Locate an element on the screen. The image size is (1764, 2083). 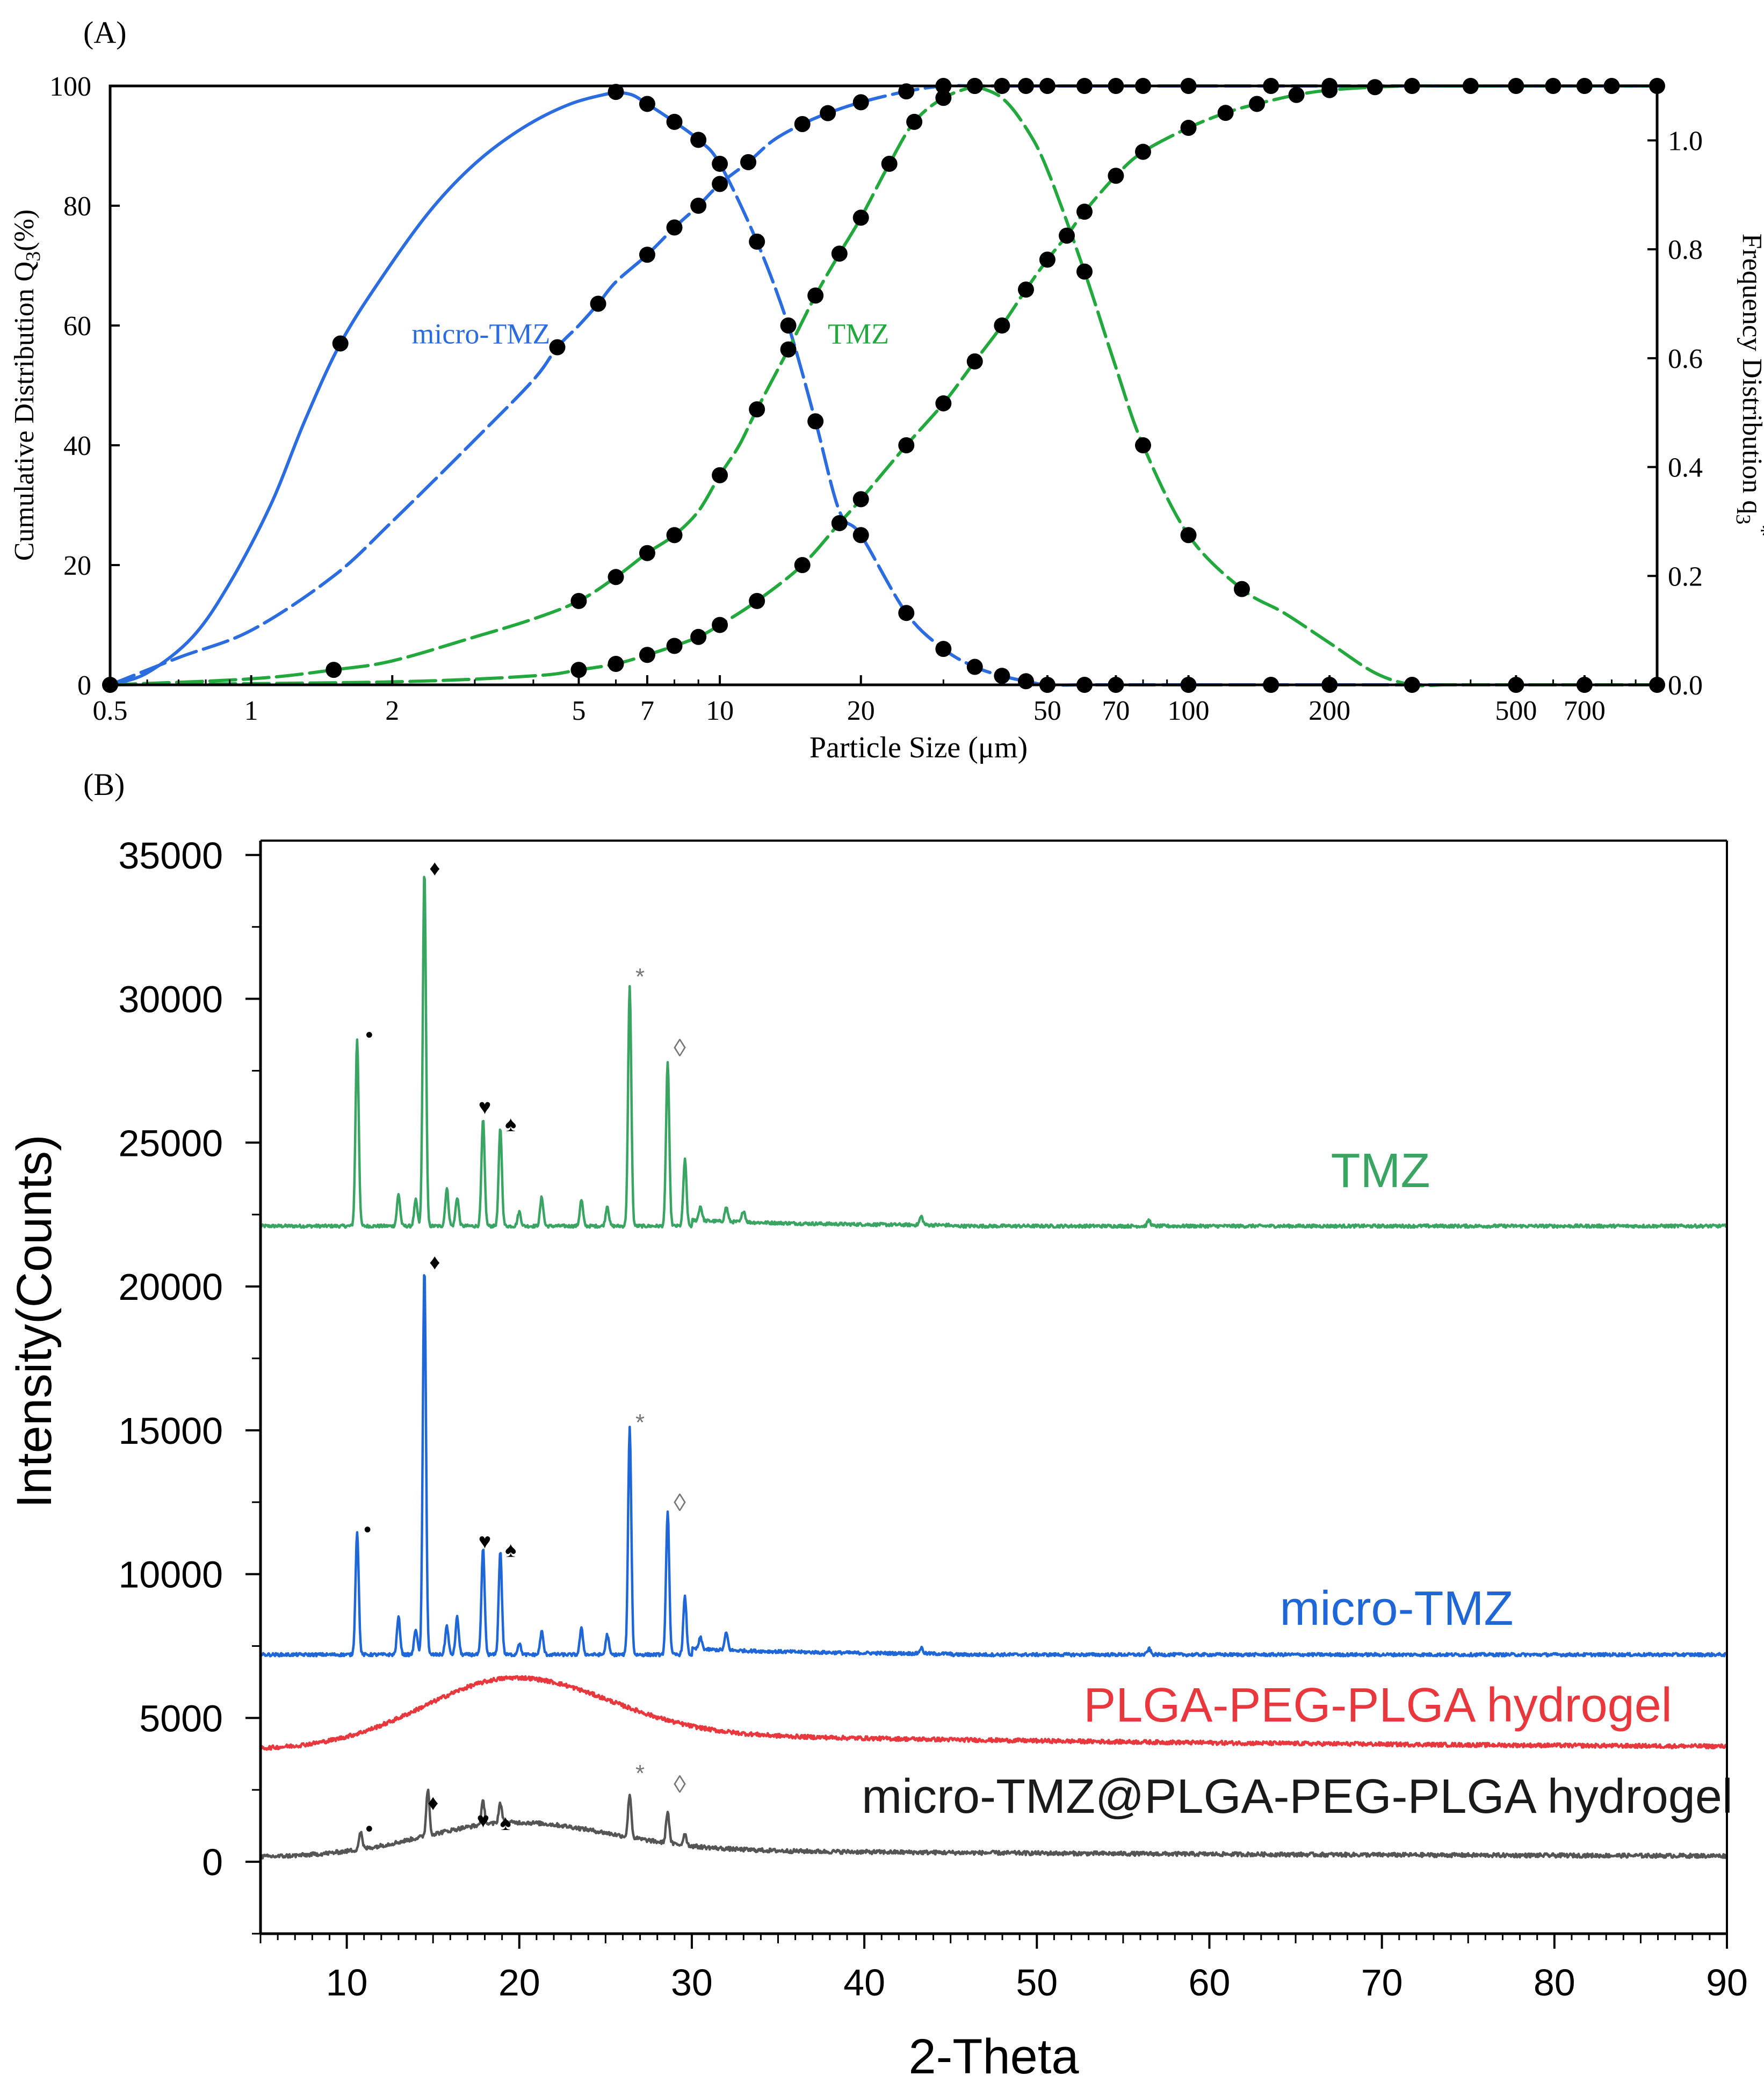
panel-a-x-tick-label: 70 is located at coordinates (1116, 711).